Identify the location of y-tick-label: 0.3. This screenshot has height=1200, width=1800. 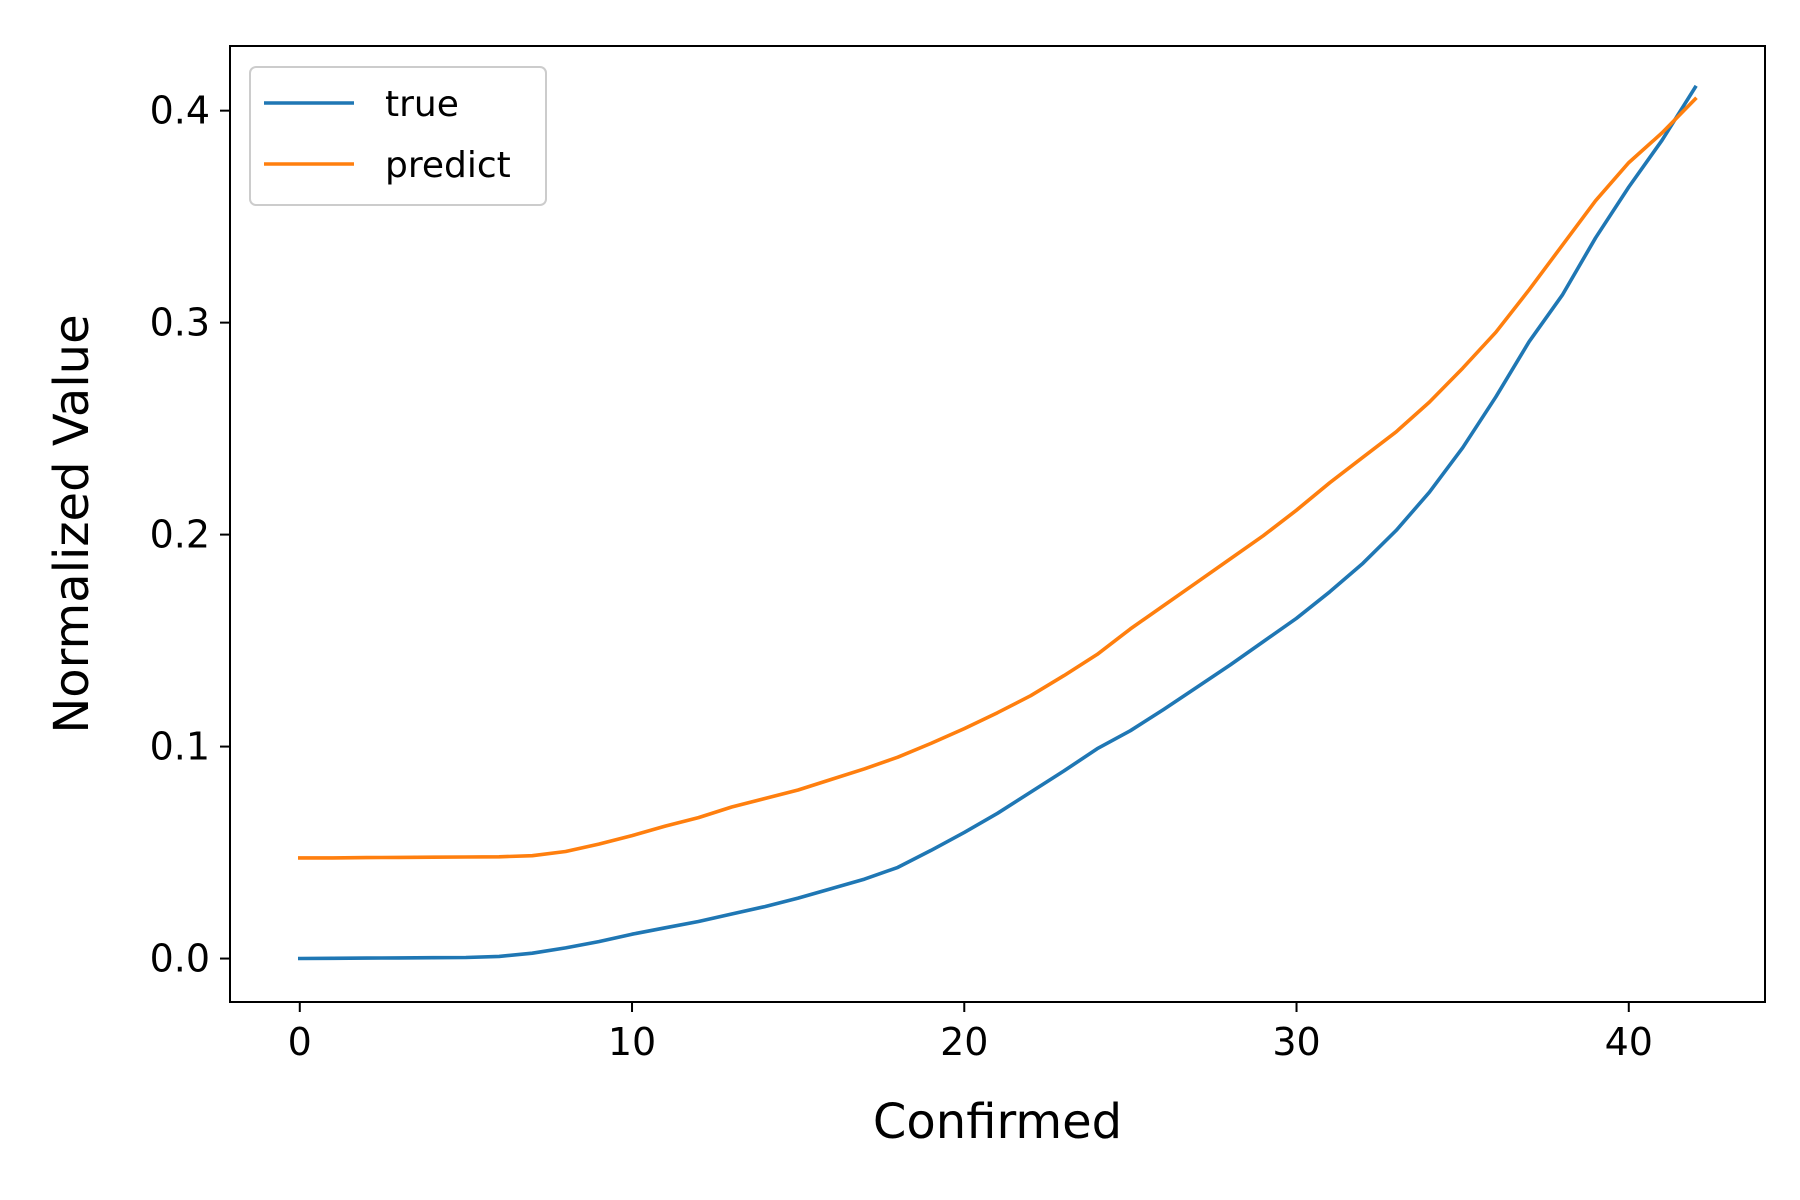
(180, 323).